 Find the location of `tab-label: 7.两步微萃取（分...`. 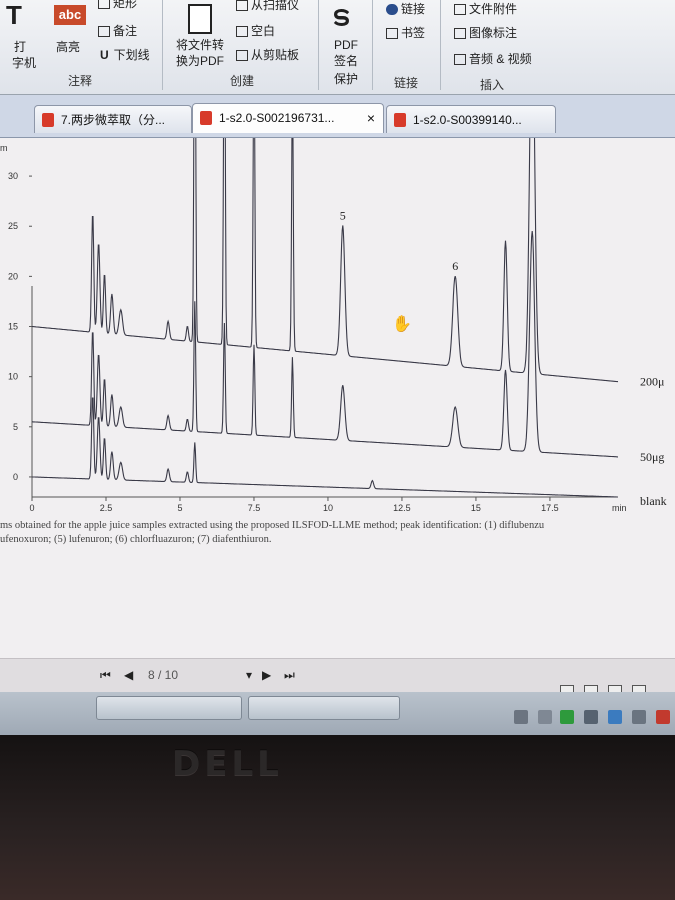

tab-label: 7.两步微萃取（分... is located at coordinates (113, 120).